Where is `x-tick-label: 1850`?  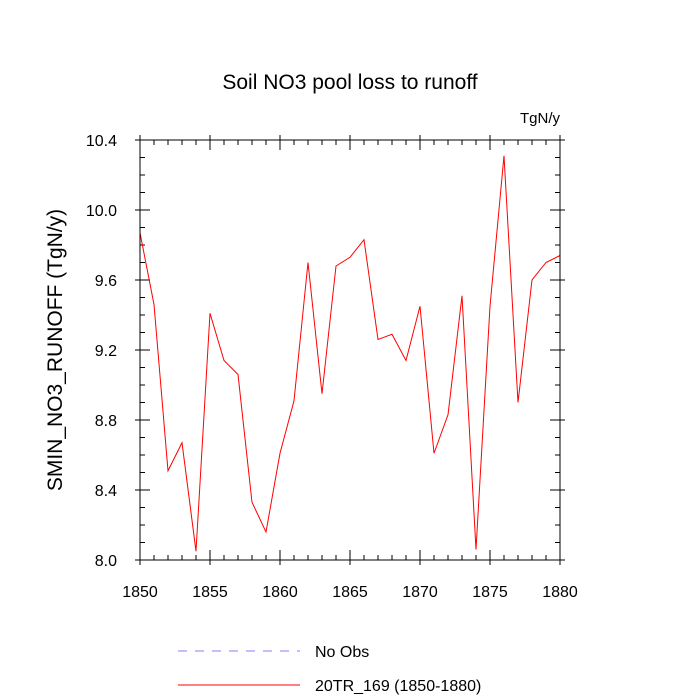 x-tick-label: 1850 is located at coordinates (140, 592).